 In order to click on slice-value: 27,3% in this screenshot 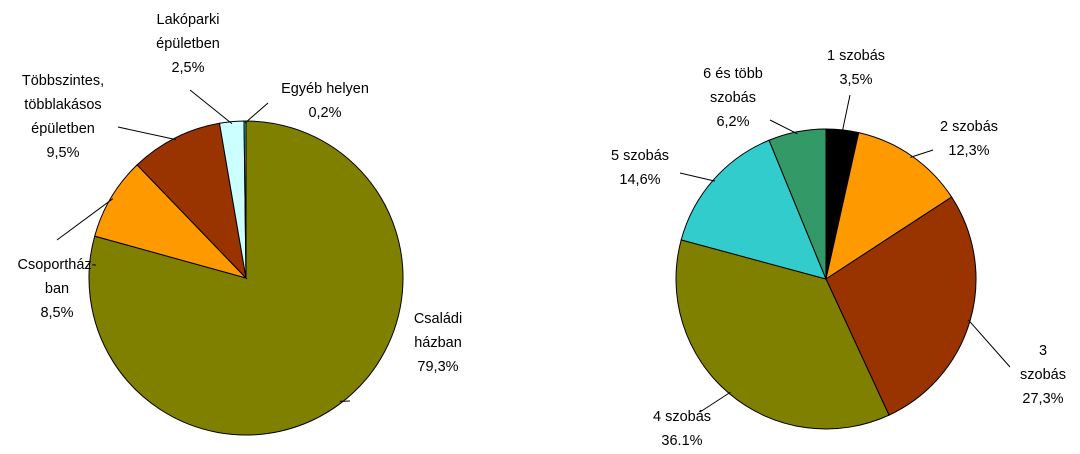, I will do `click(1043, 399)`.